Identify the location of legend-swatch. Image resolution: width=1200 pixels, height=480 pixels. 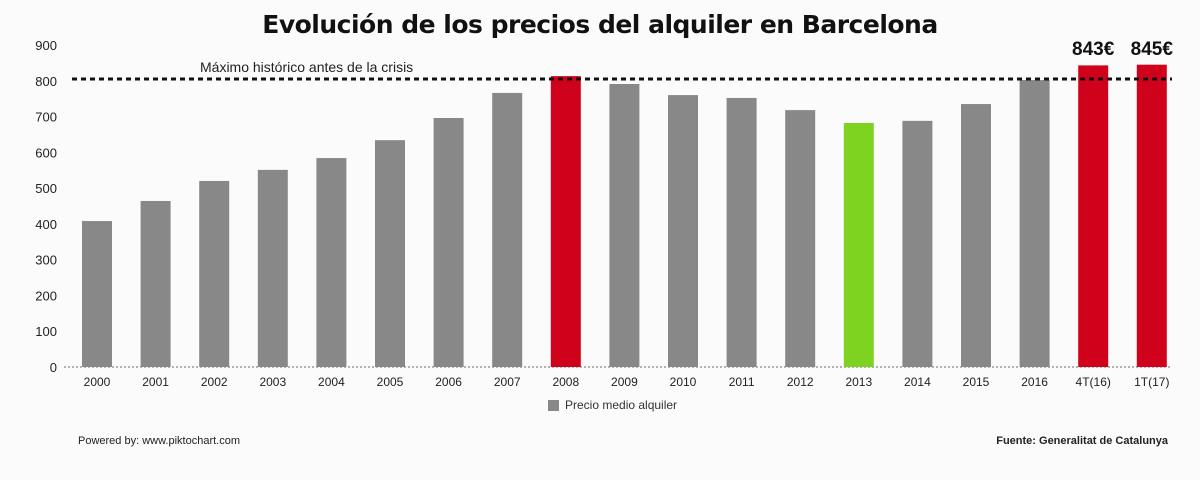
(553, 405).